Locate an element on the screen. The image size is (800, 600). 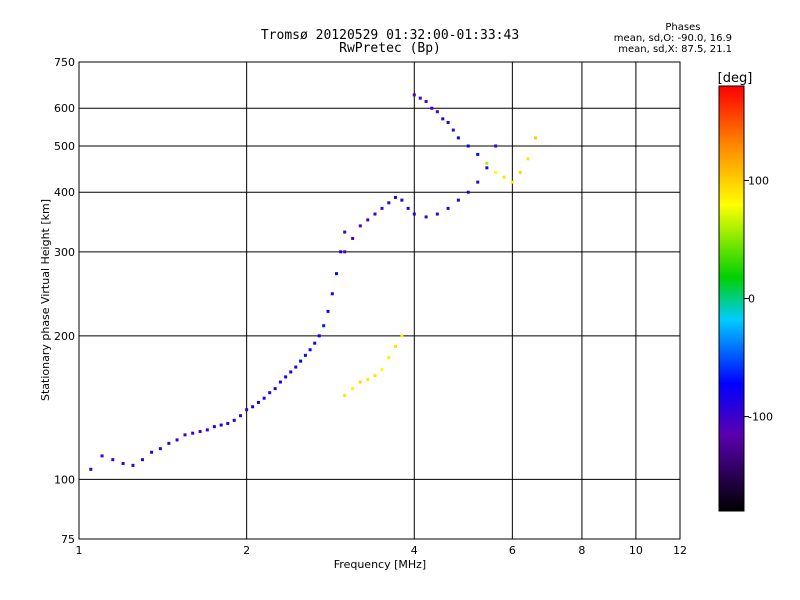
y-tick-label: 300 is located at coordinates (64, 252).